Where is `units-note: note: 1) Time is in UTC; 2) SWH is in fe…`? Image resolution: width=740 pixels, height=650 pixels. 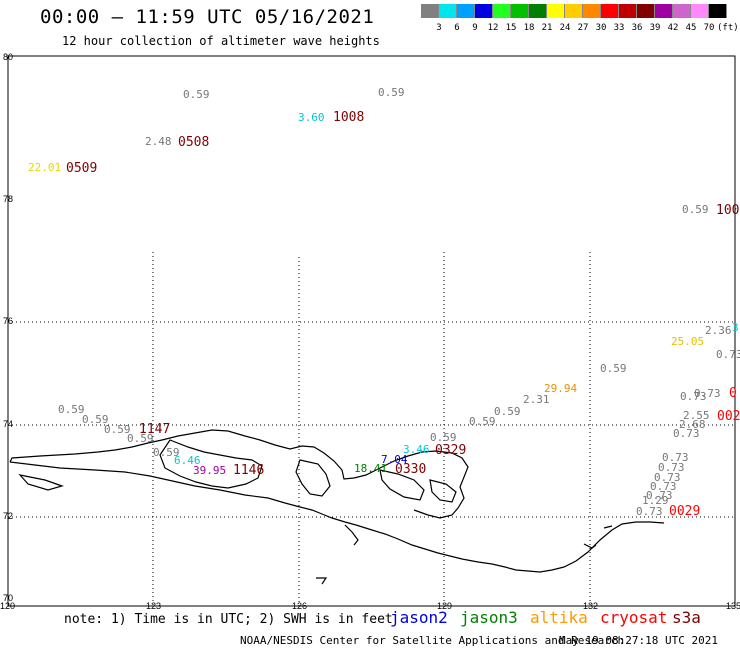 units-note: note: 1) Time is in UTC; 2) SWH is in fe… is located at coordinates (228, 619).